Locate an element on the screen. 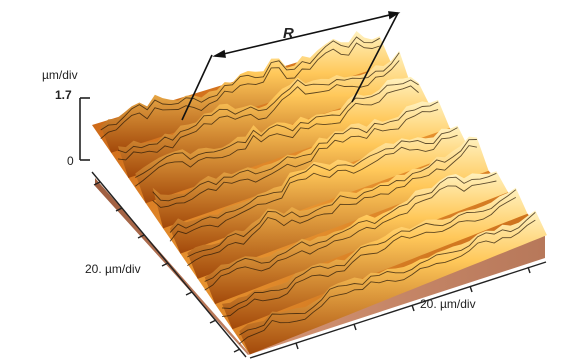 The image size is (575, 360). z-axis is located at coordinates (84, 129).